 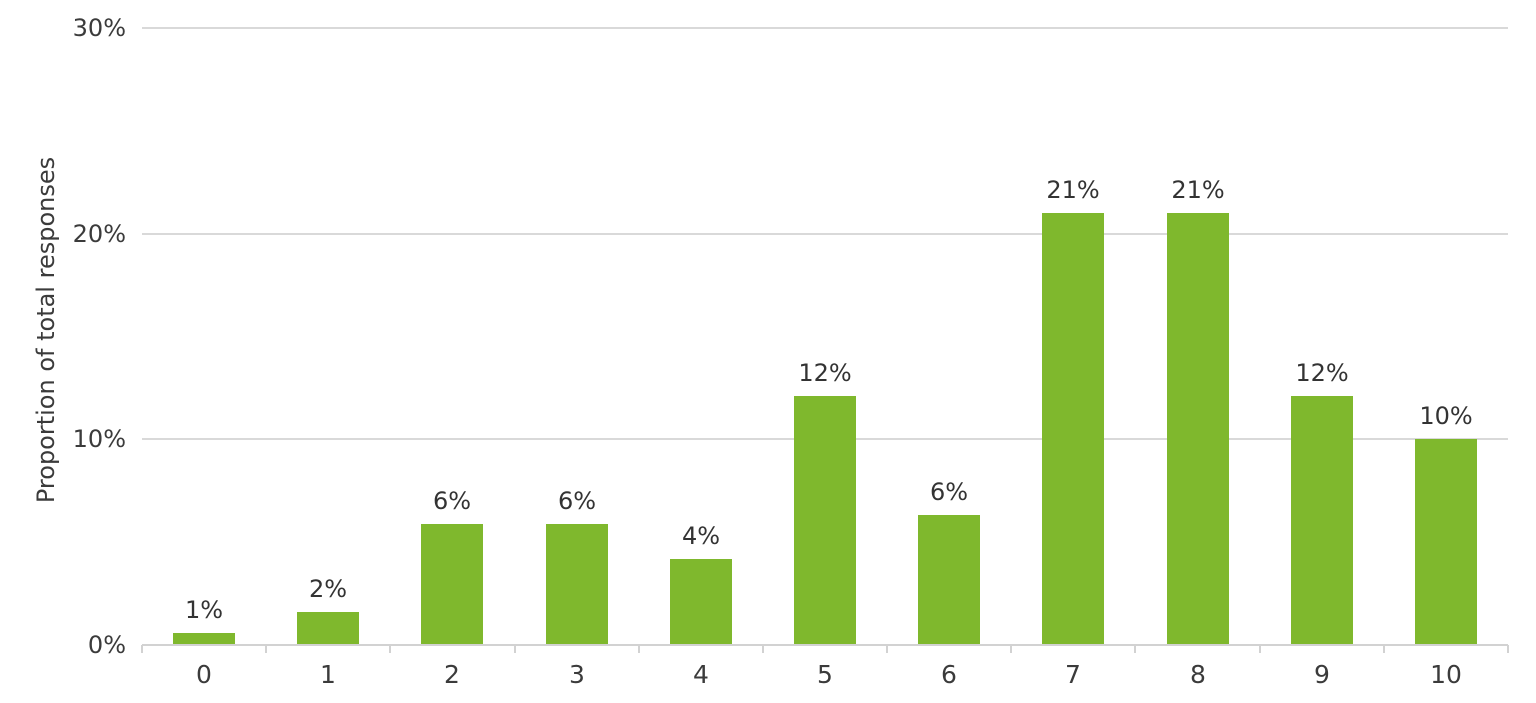 I want to click on x-category-label: 8, so click(x=1198, y=674).